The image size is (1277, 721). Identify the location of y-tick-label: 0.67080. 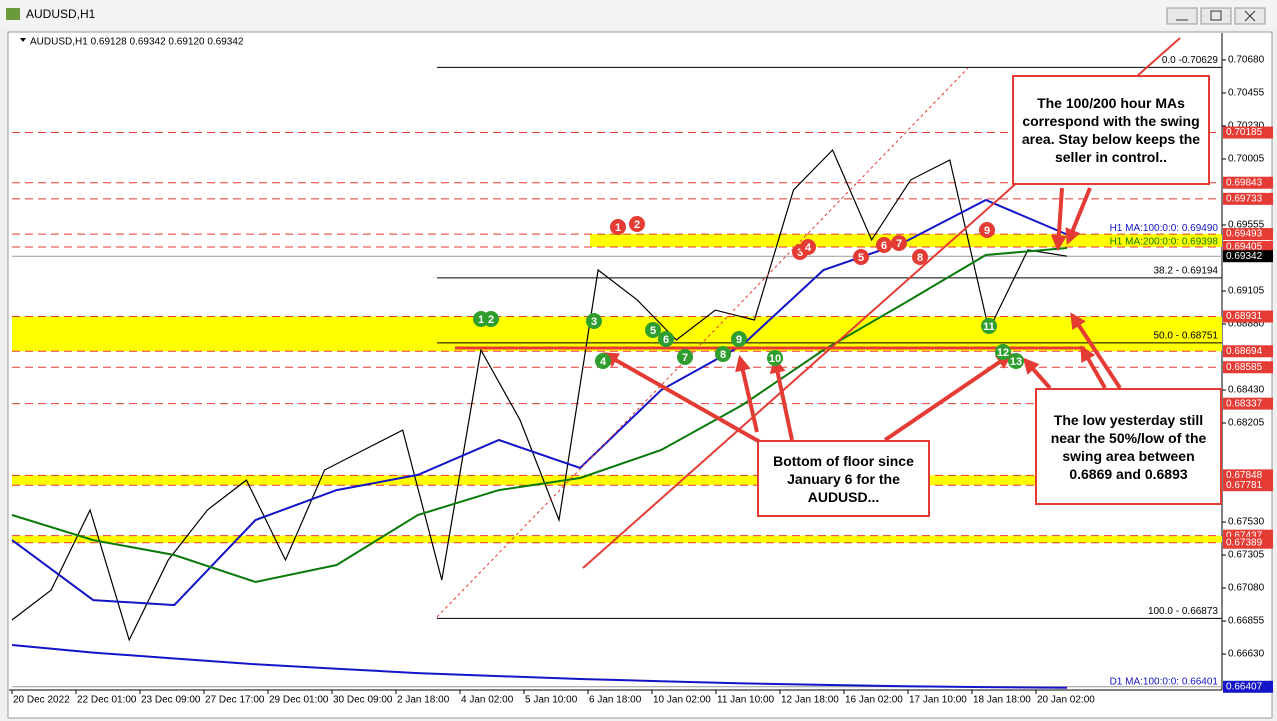
(1246, 588).